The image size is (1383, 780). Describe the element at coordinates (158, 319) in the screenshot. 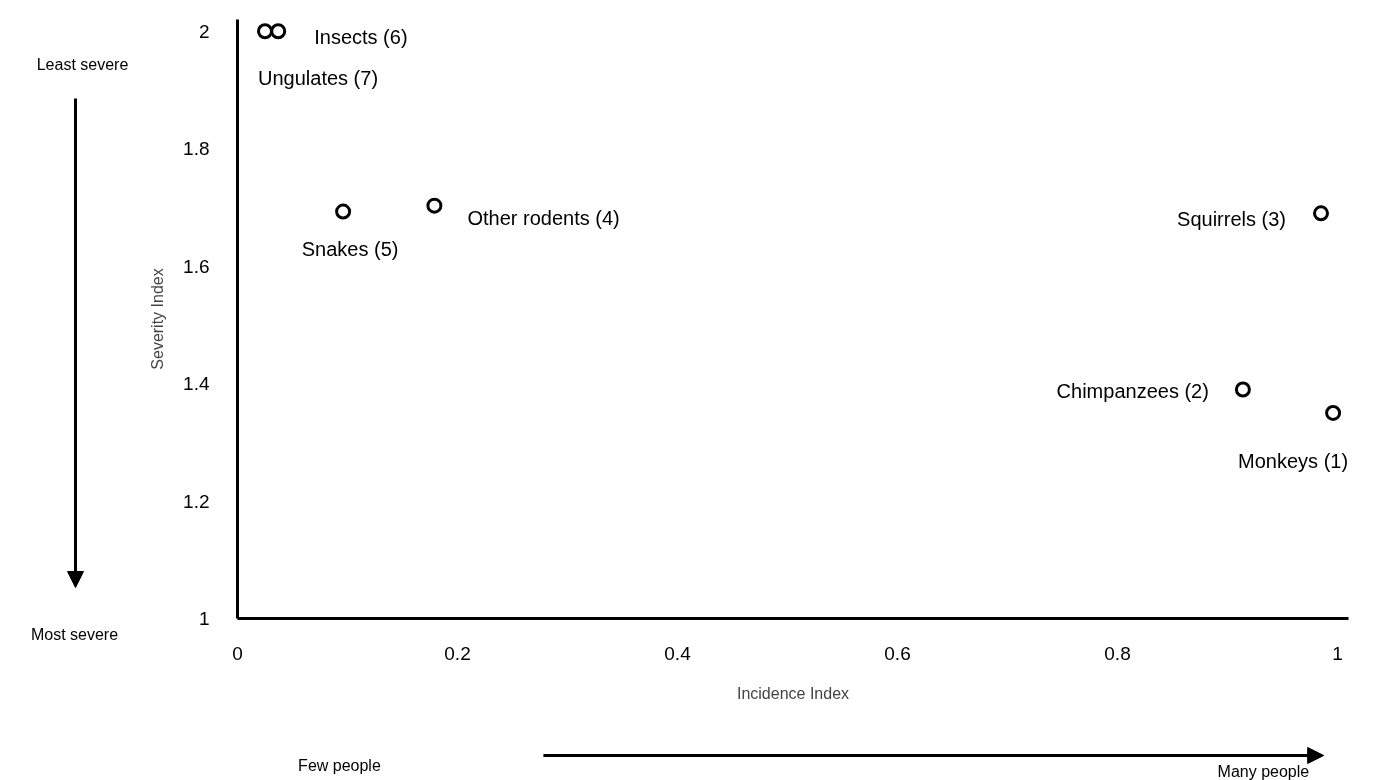

I see `y-axis-title: Severity Index` at that location.